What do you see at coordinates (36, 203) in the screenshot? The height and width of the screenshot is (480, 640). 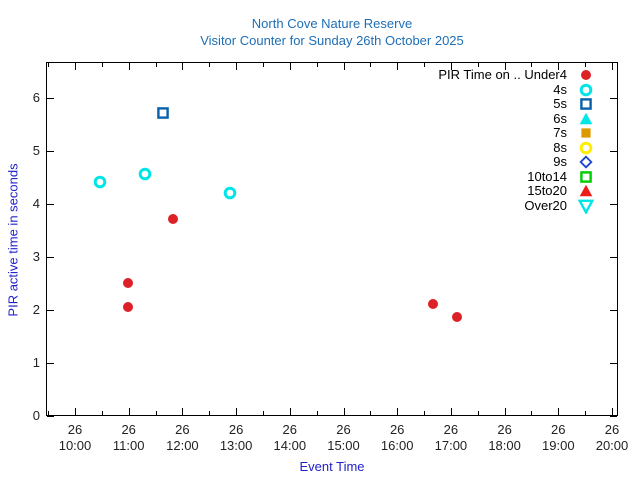 I see `y-tick-label: 4` at bounding box center [36, 203].